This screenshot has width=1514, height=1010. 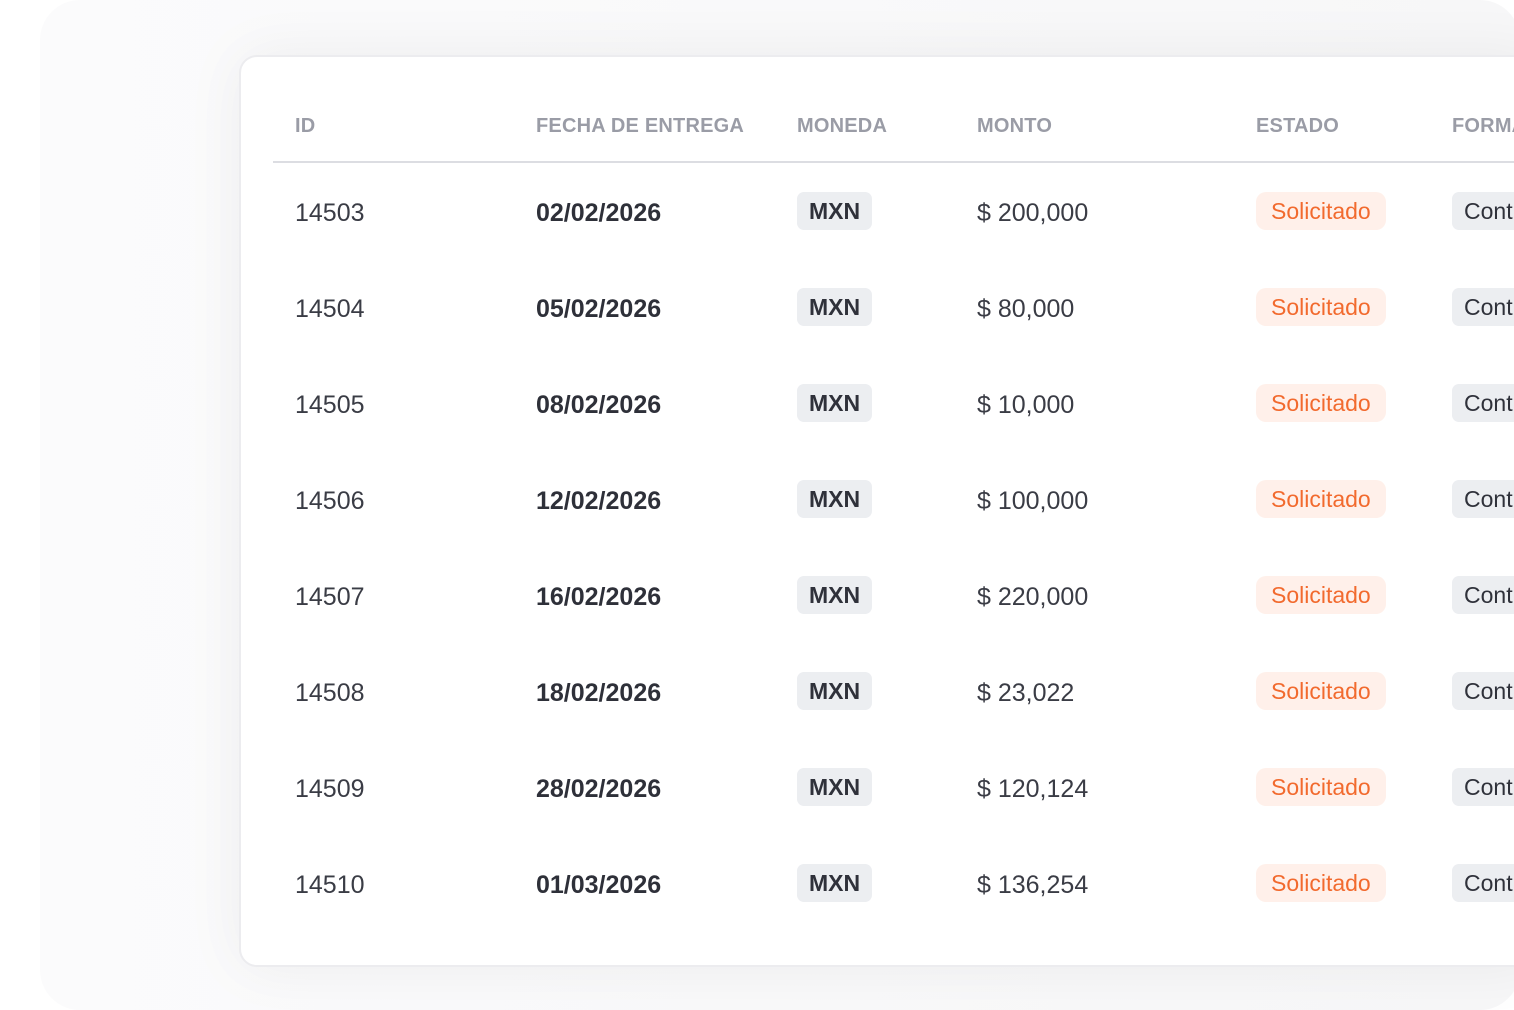 What do you see at coordinates (599, 501) in the screenshot?
I see `row-delivery-date: 12/02/2026` at bounding box center [599, 501].